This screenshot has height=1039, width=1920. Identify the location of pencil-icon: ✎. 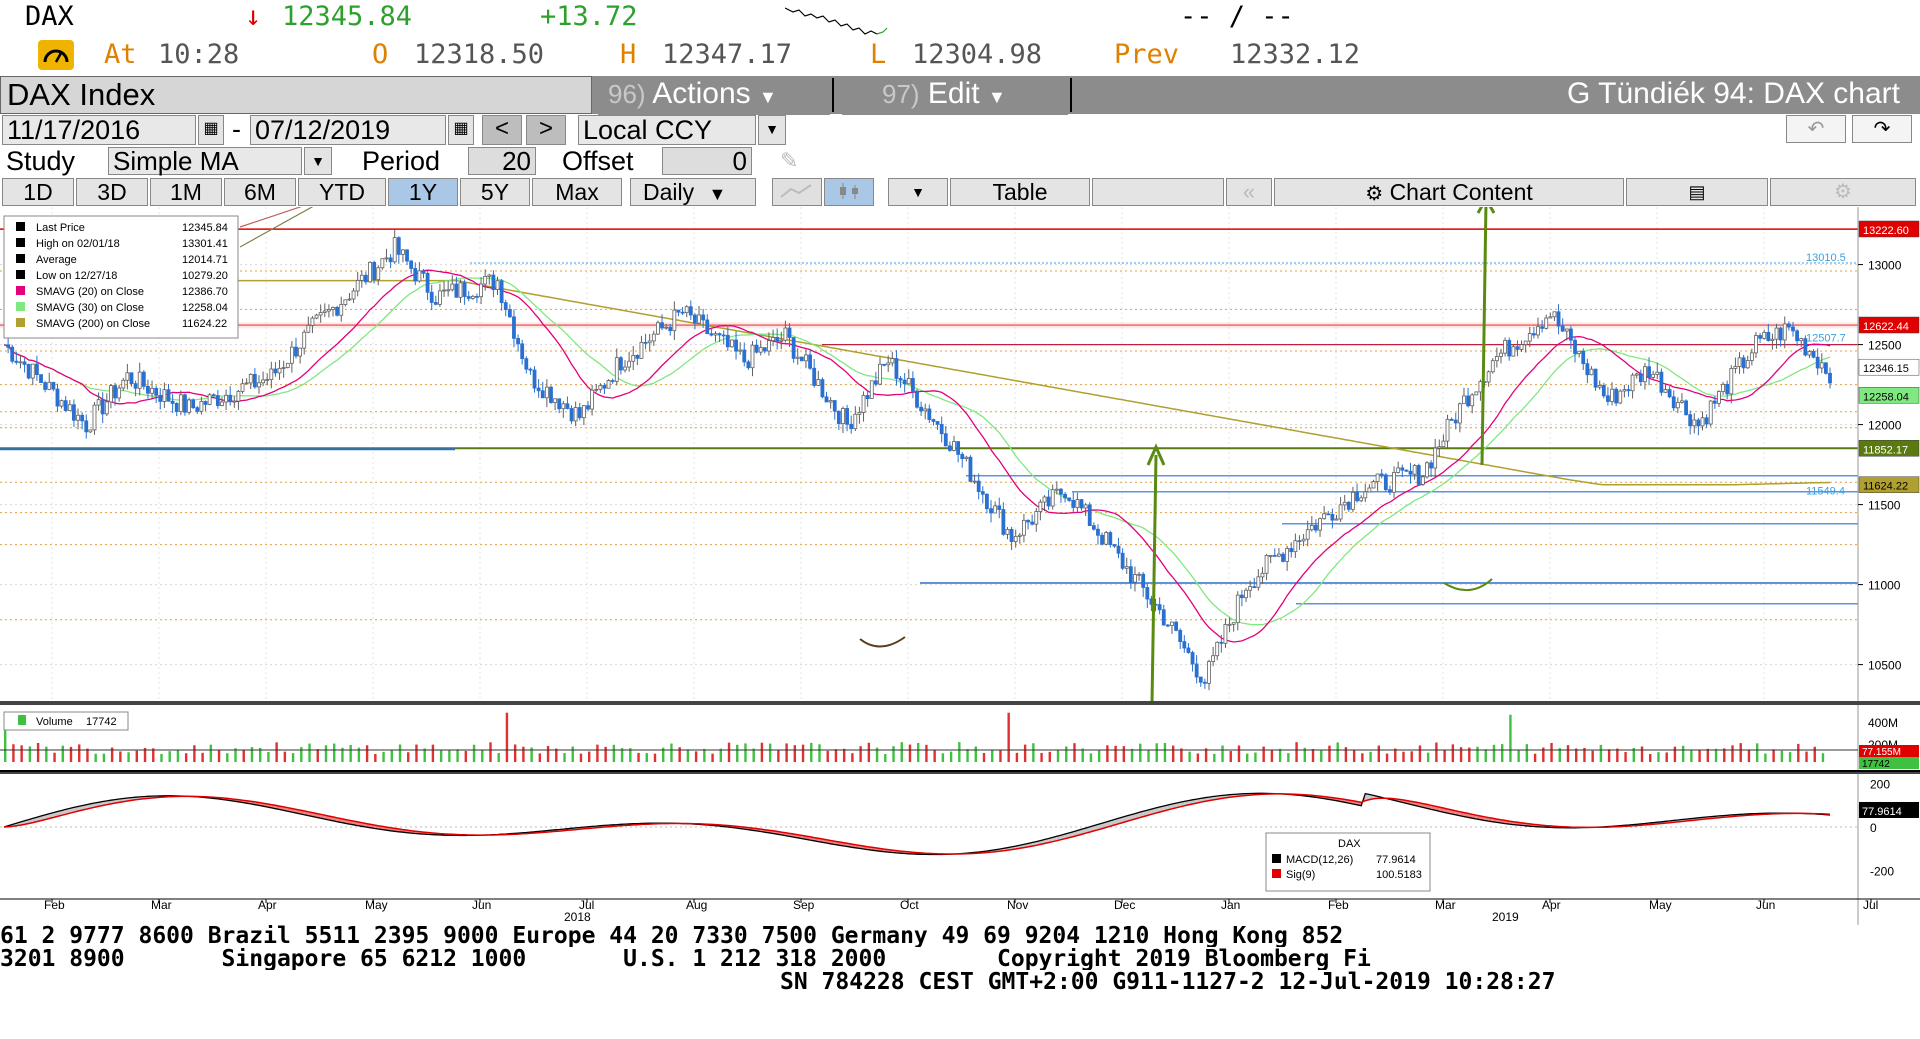
(789, 160).